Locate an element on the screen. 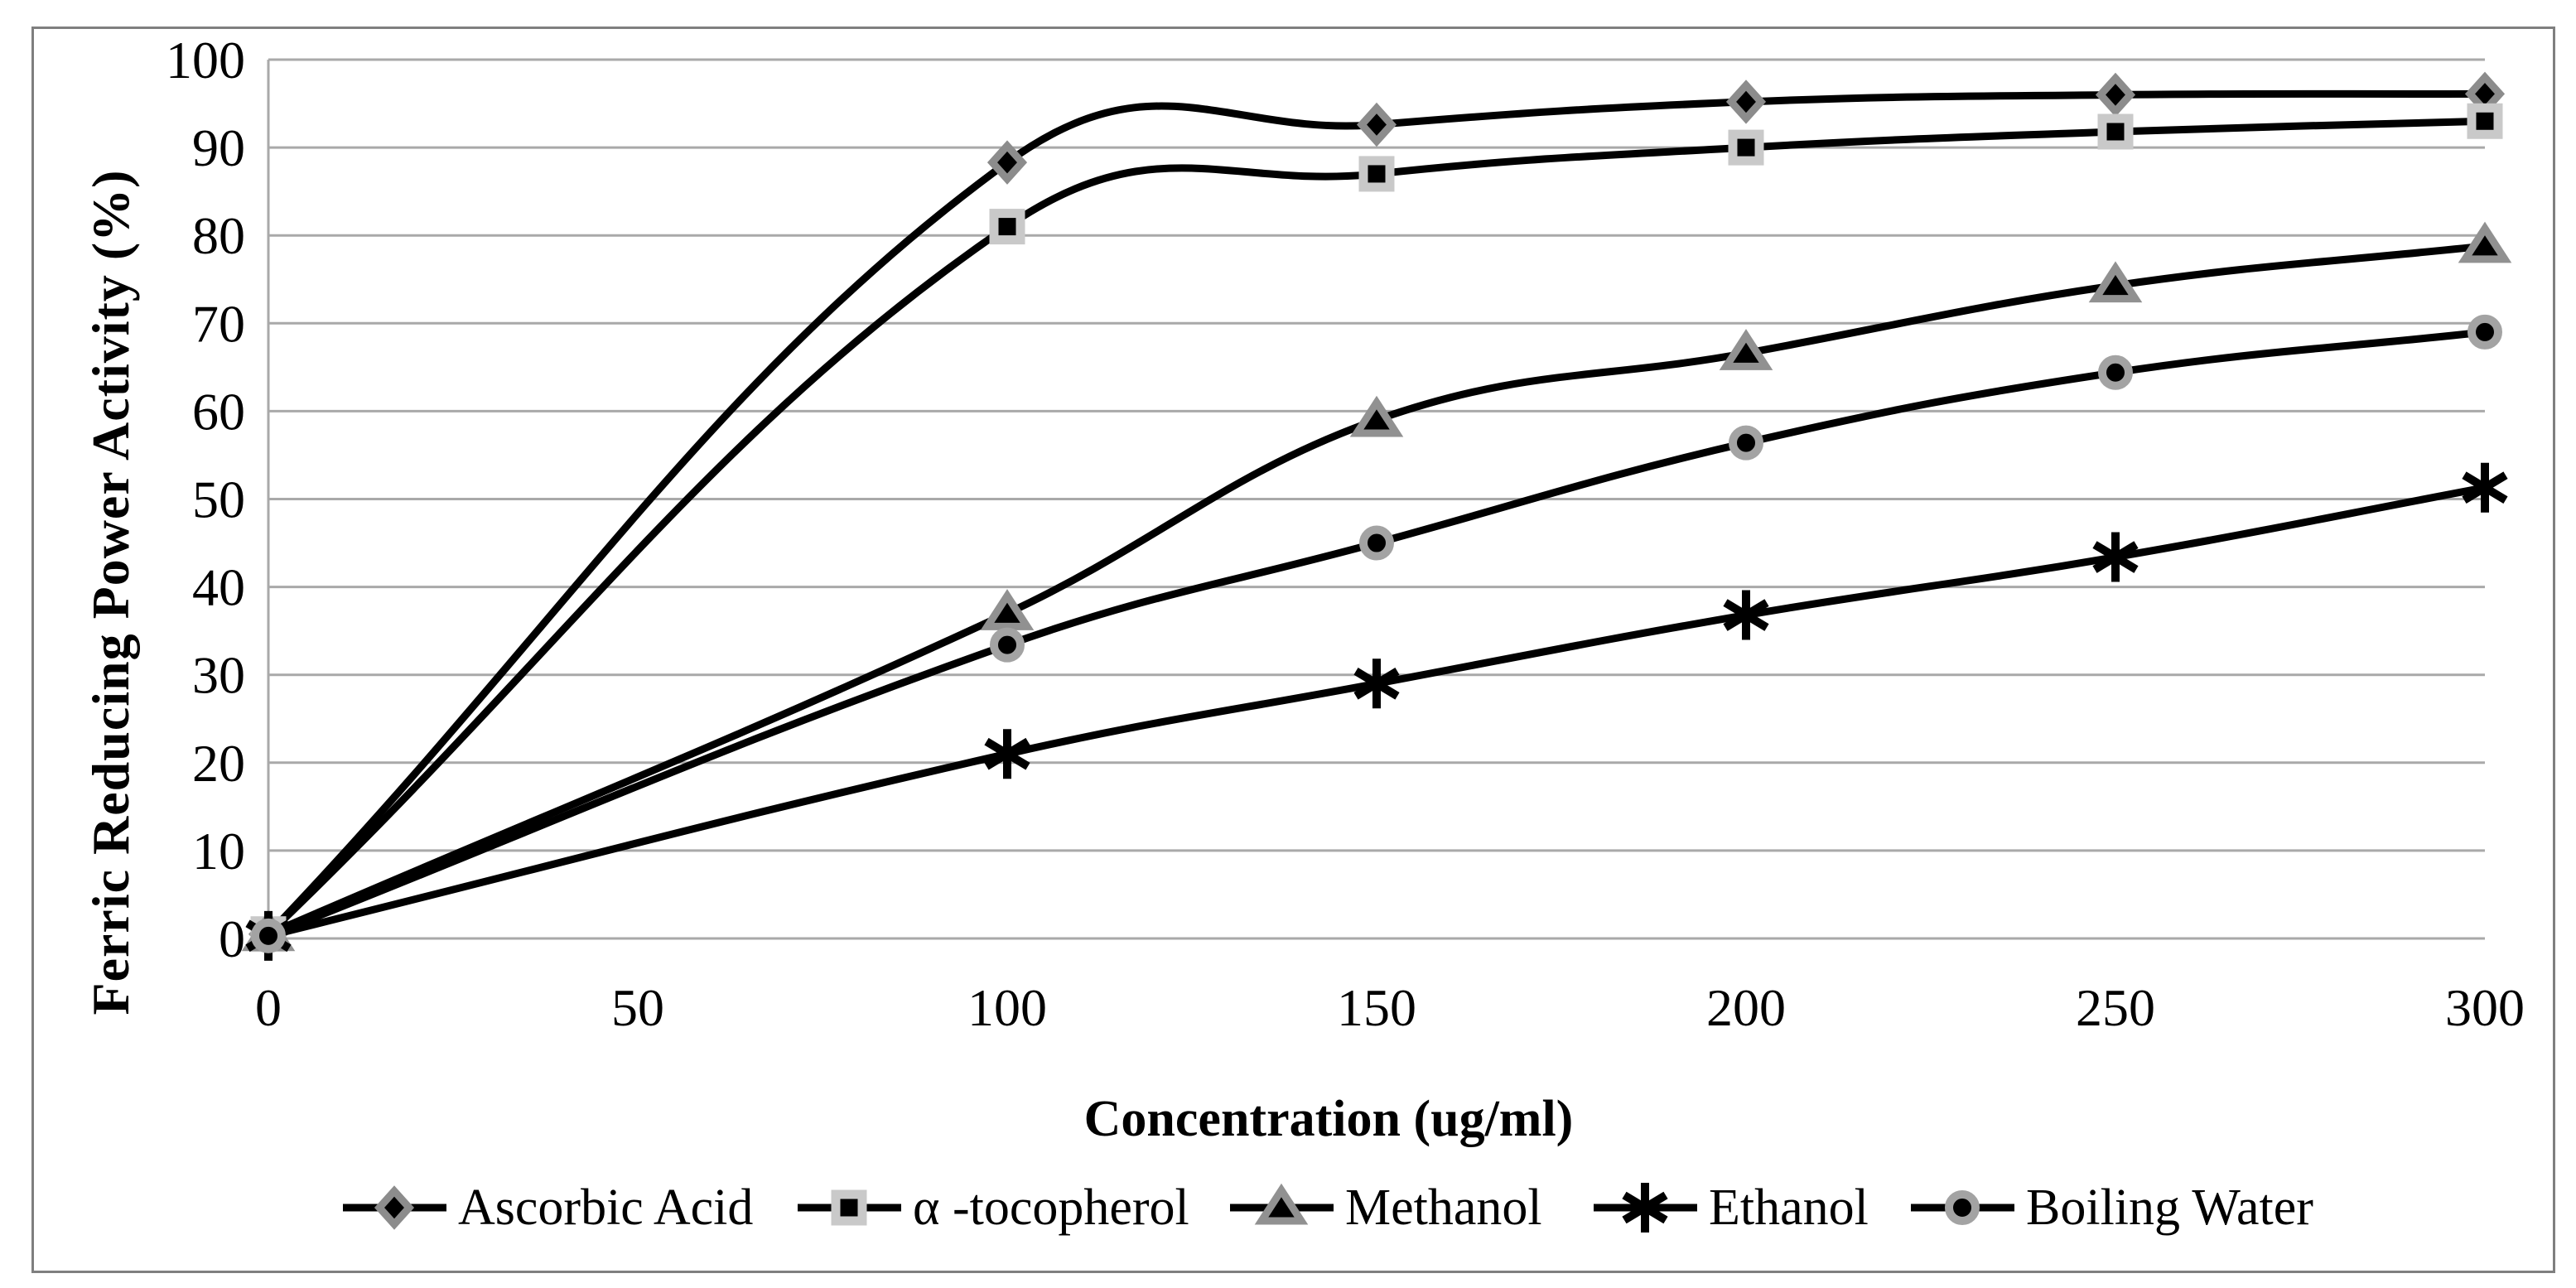 This screenshot has height=1288, width=2576. x-tick-label: 50 is located at coordinates (637, 1008).